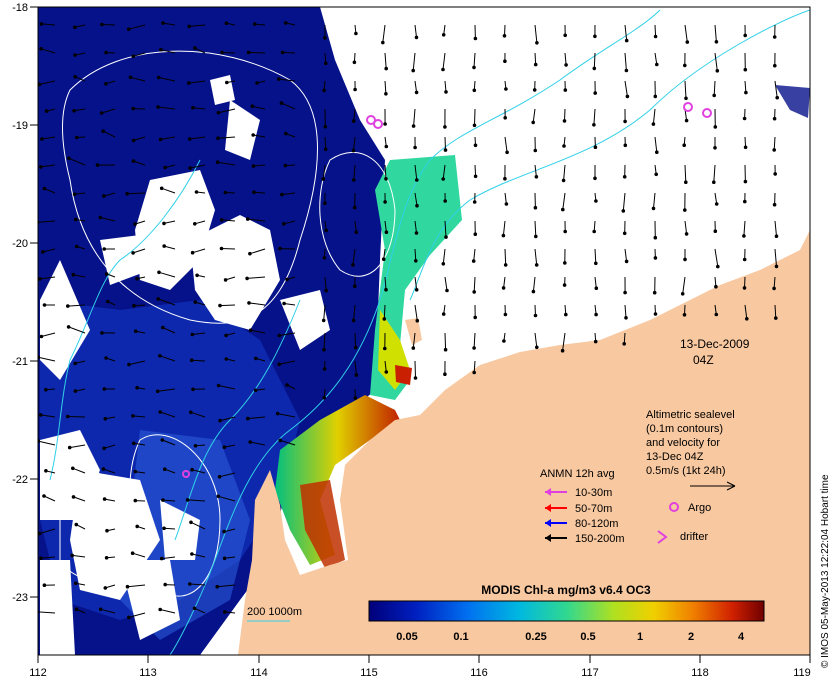 Image resolution: width=840 pixels, height=680 pixels. I want to click on colorbar-label: 0.5, so click(587, 637).